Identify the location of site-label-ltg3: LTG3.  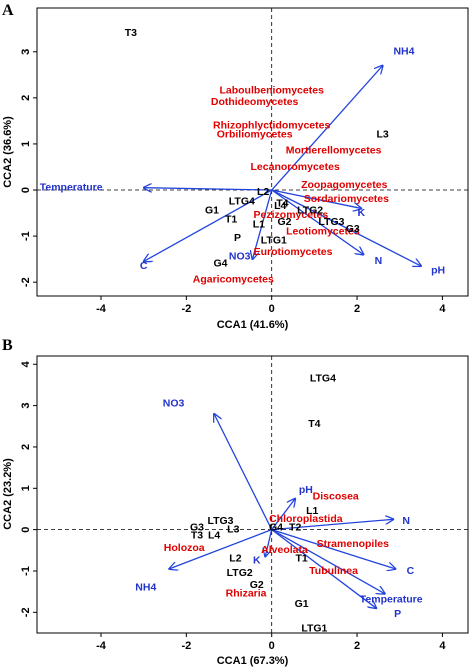
(331, 222).